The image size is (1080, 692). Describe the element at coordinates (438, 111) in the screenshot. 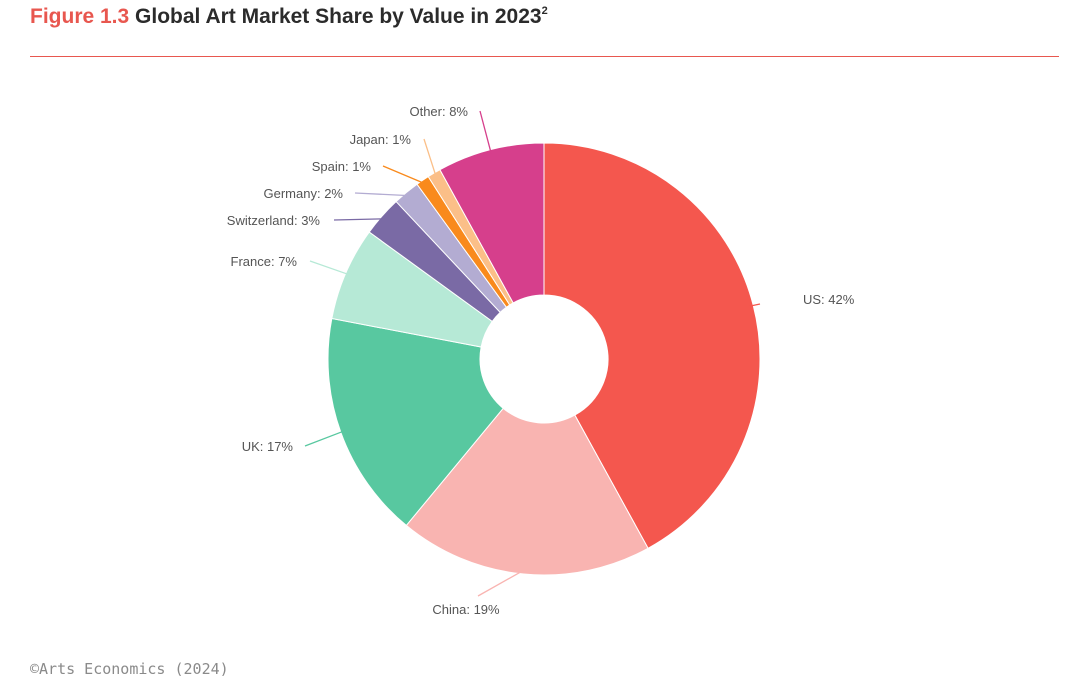

I see `label-other: Other: 8%` at that location.